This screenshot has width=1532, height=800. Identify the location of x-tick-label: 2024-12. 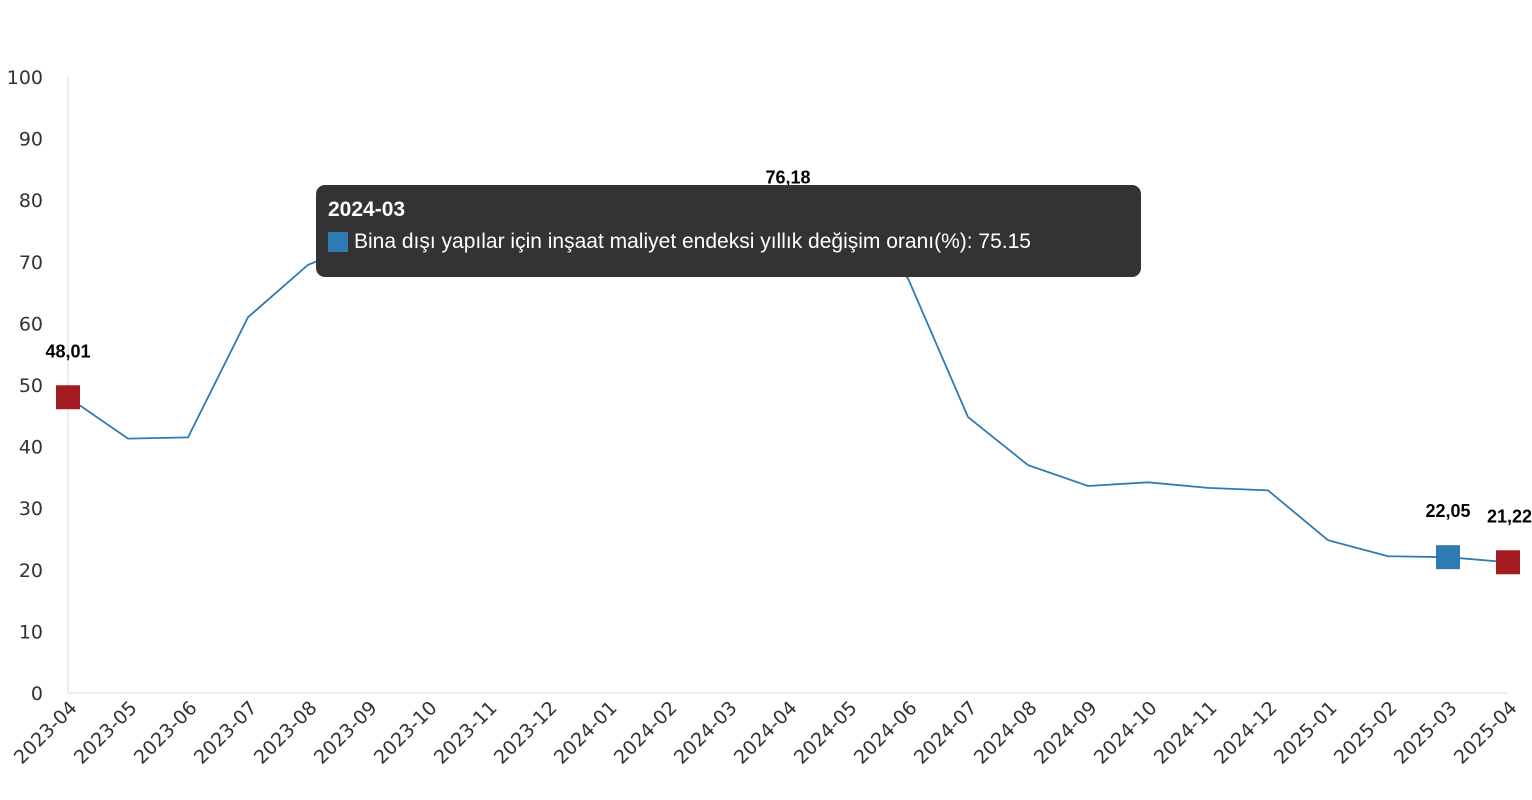
(1246, 733).